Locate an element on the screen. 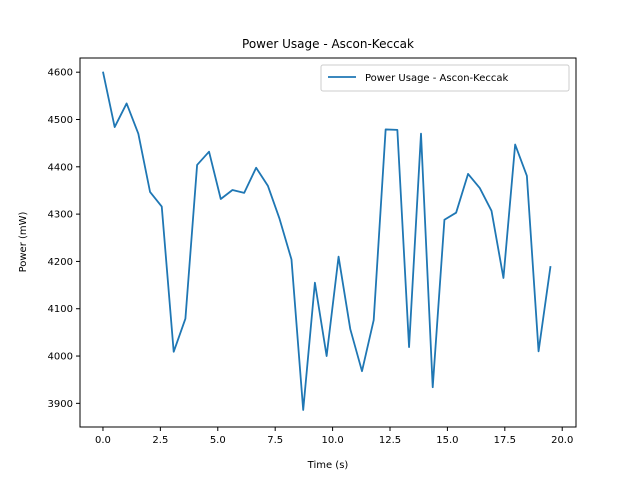  y-tick-label: 4400 is located at coordinates (60, 167).